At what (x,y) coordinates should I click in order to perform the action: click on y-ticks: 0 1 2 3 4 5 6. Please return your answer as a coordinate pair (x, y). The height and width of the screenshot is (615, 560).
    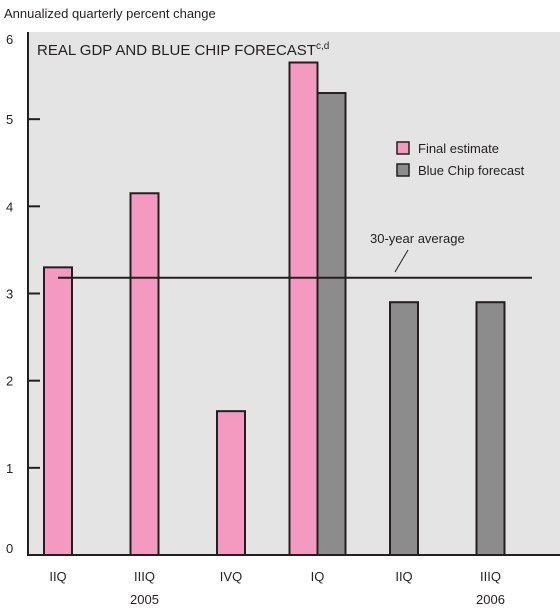
    Looking at the image, I should click on (23, 294).